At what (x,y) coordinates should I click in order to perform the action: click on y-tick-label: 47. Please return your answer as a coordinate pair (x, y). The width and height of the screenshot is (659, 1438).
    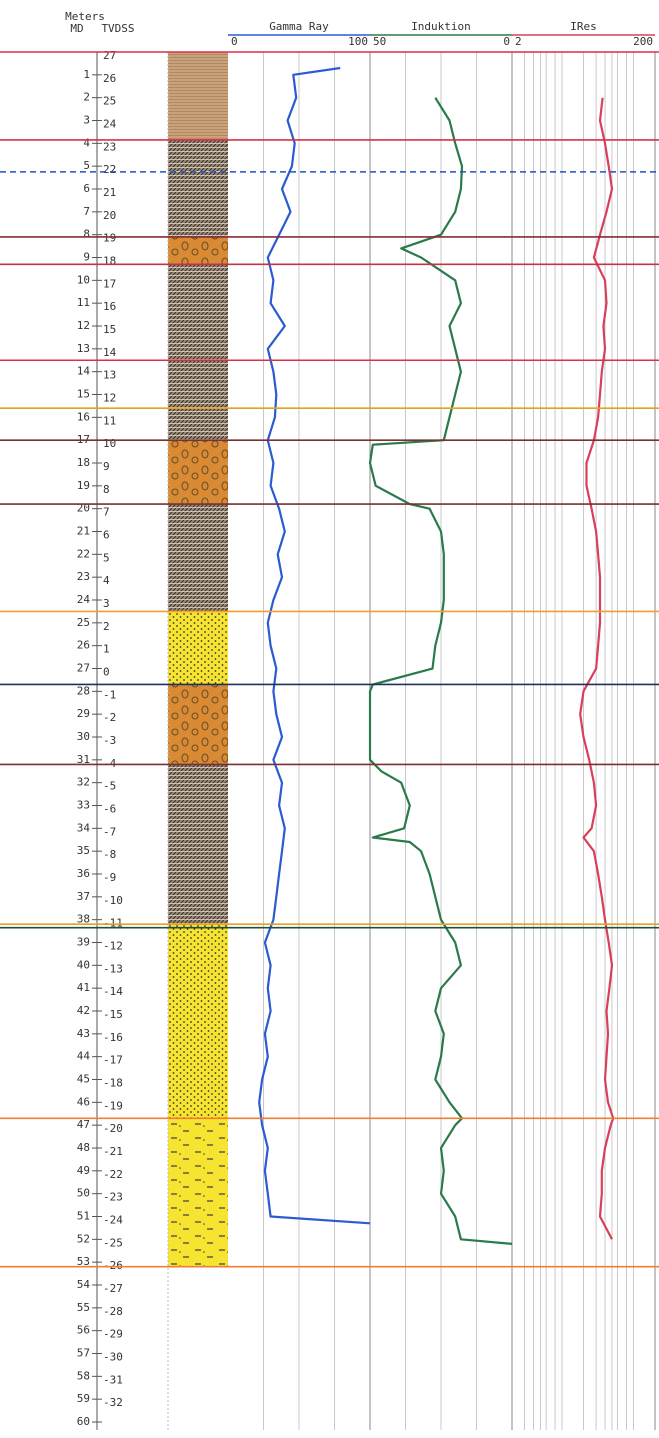
    Looking at the image, I should click on (83, 1124).